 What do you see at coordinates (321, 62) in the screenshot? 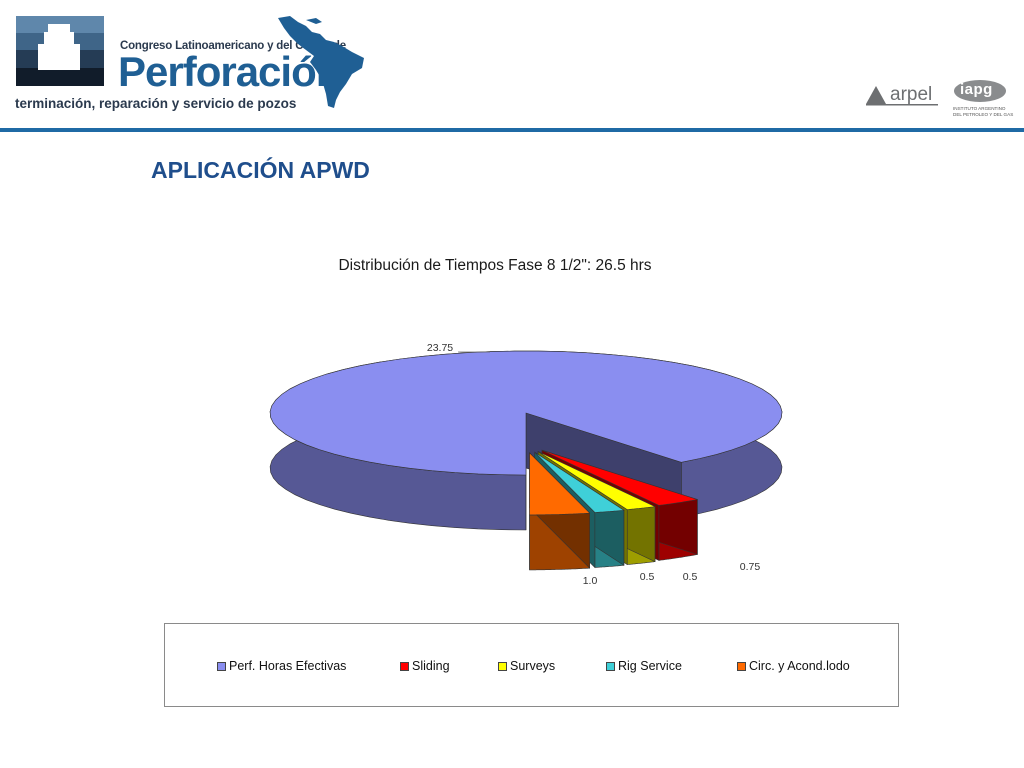
I see `latin-america-map-icon` at bounding box center [321, 62].